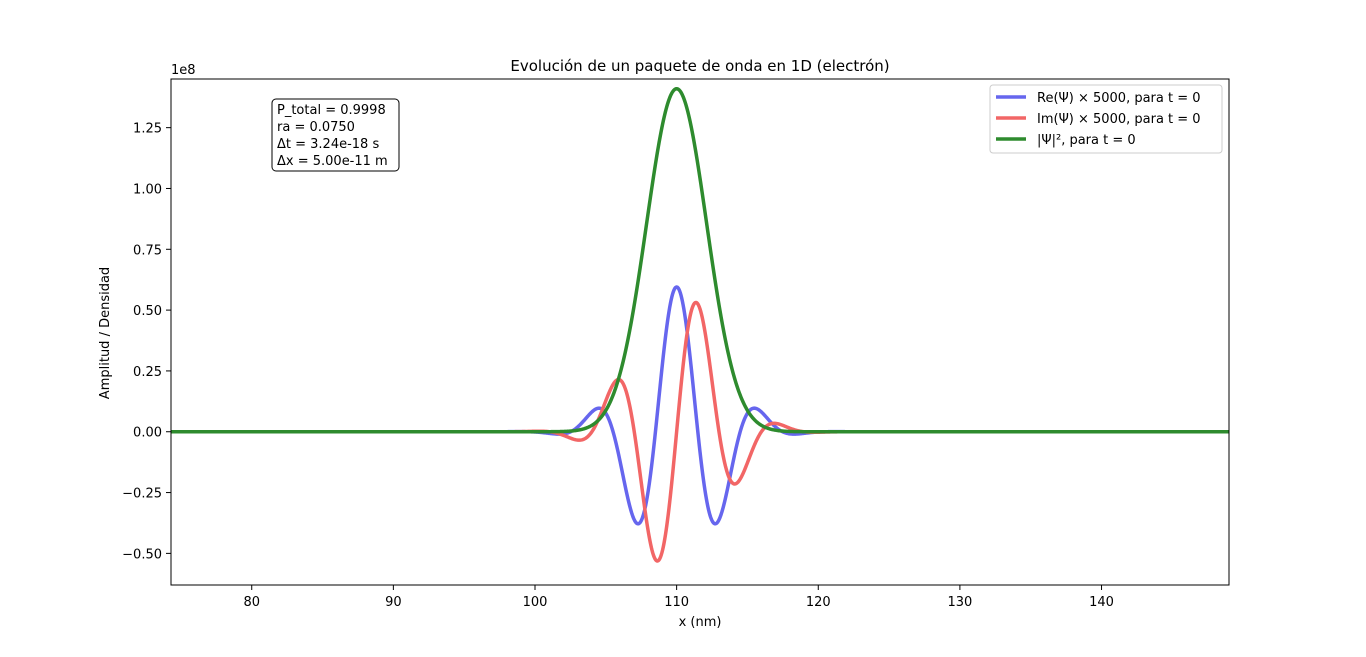 This screenshot has width=1366, height=657. Describe the element at coordinates (1119, 119) in the screenshot. I see `legend-label-imag: Im(Ψ) × 5000, para t = 0` at that location.